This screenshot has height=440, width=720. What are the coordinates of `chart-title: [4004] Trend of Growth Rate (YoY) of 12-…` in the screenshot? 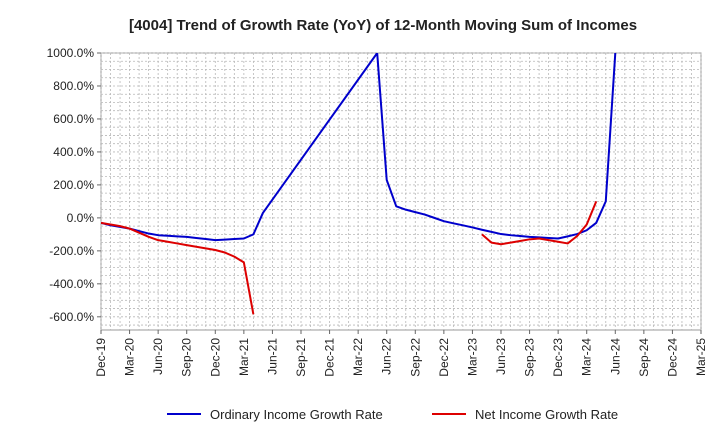 It's located at (383, 25).